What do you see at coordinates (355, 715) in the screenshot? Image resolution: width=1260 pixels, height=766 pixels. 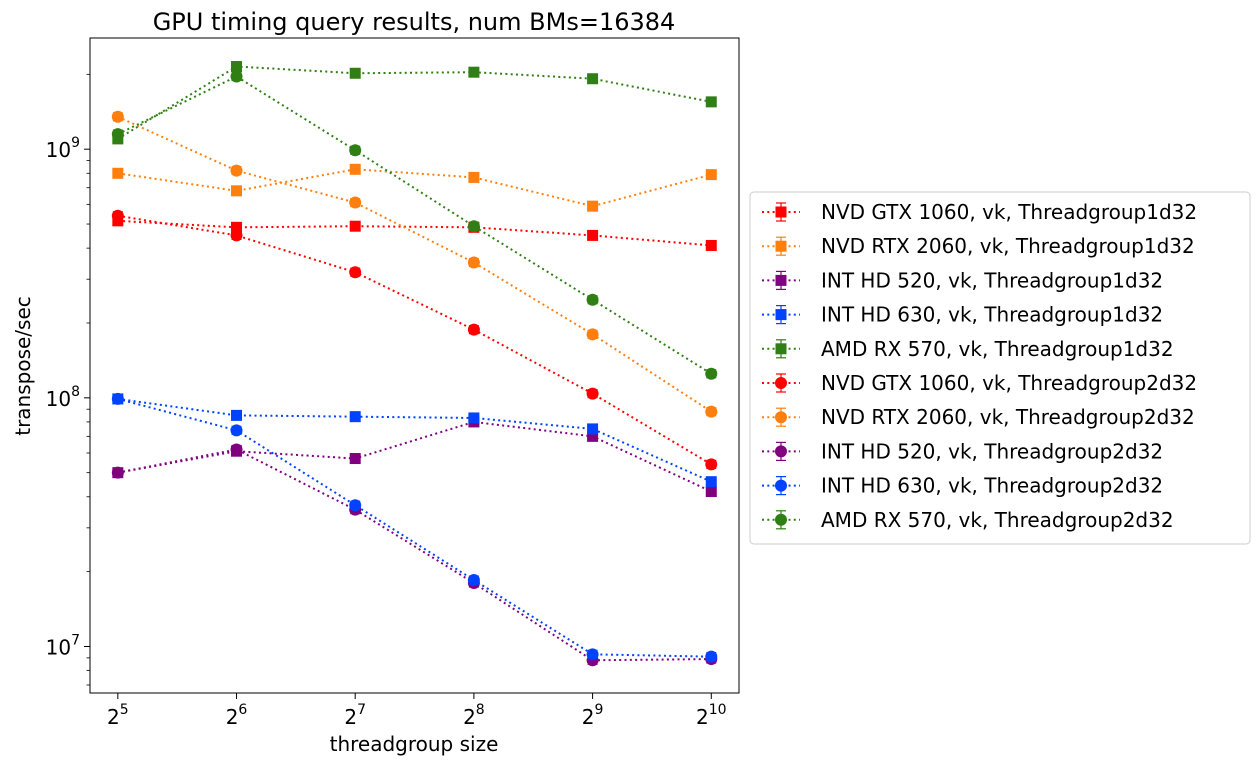 I see `x-tick-label: 27` at bounding box center [355, 715].